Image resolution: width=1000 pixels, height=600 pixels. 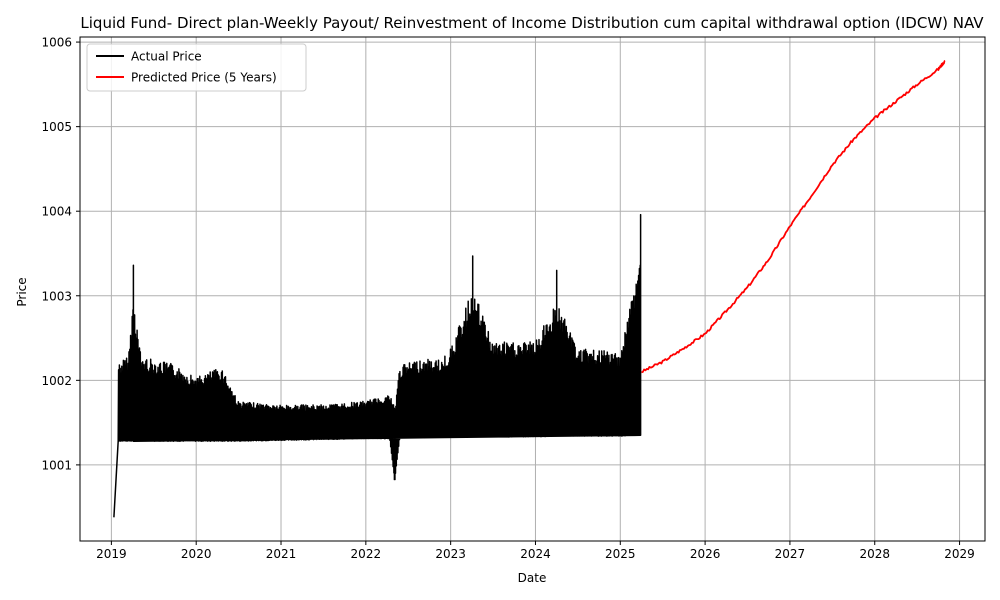 I want to click on x-tick-label: 2023, so click(x=450, y=554).